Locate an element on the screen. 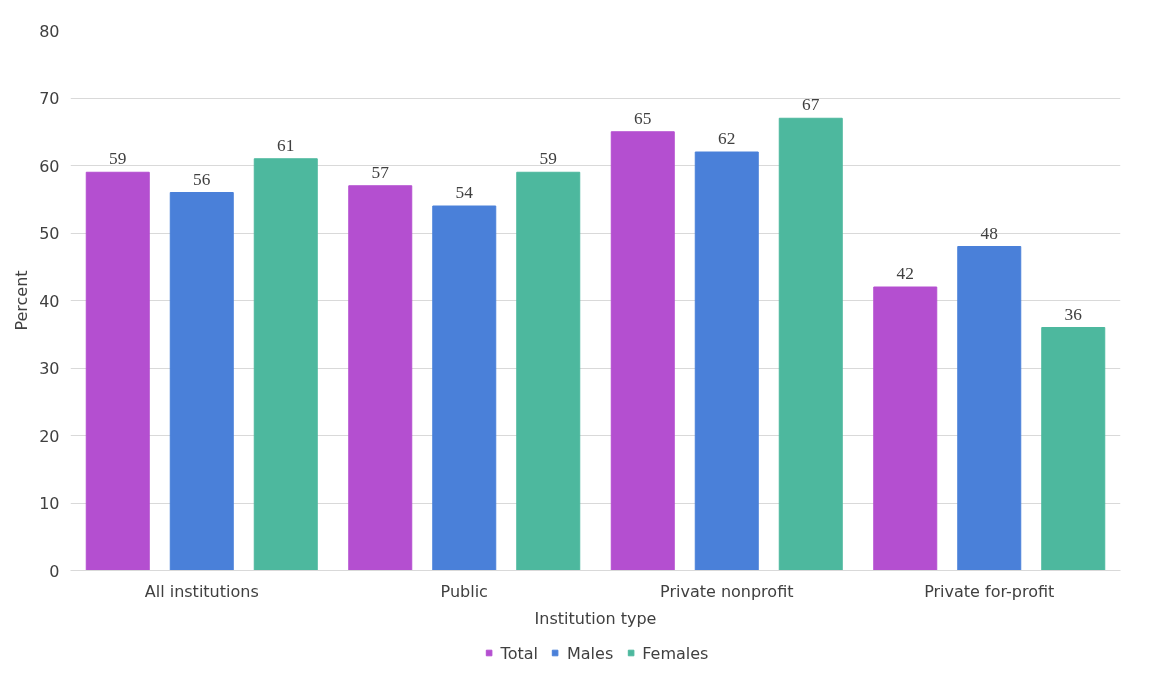  y-axis-title: Percent is located at coordinates (22, 300).